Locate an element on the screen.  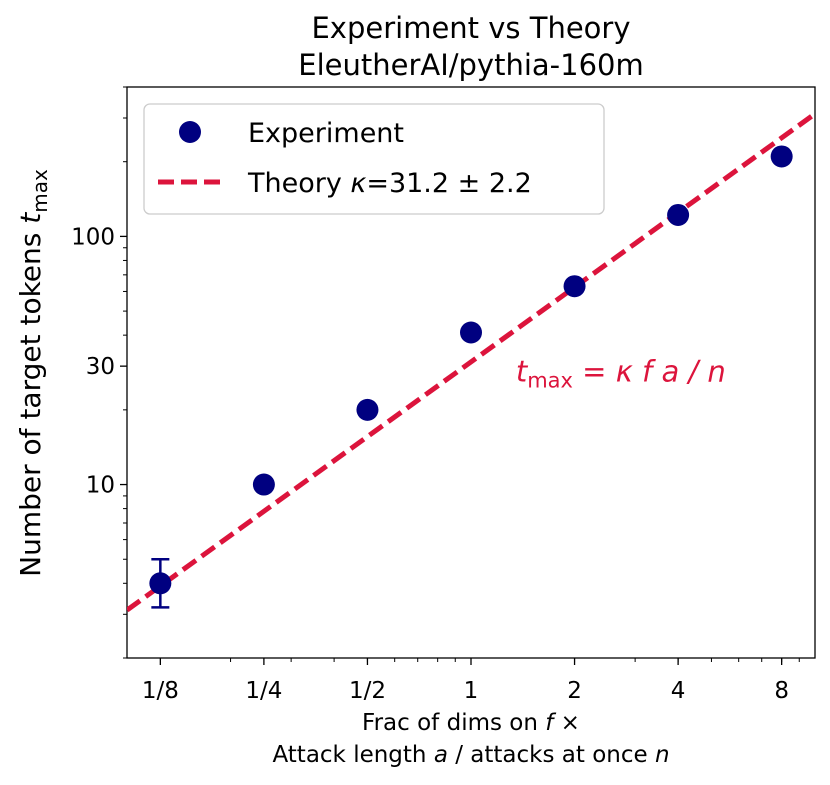
legend-experiment-marker is located at coordinates (190, 132).